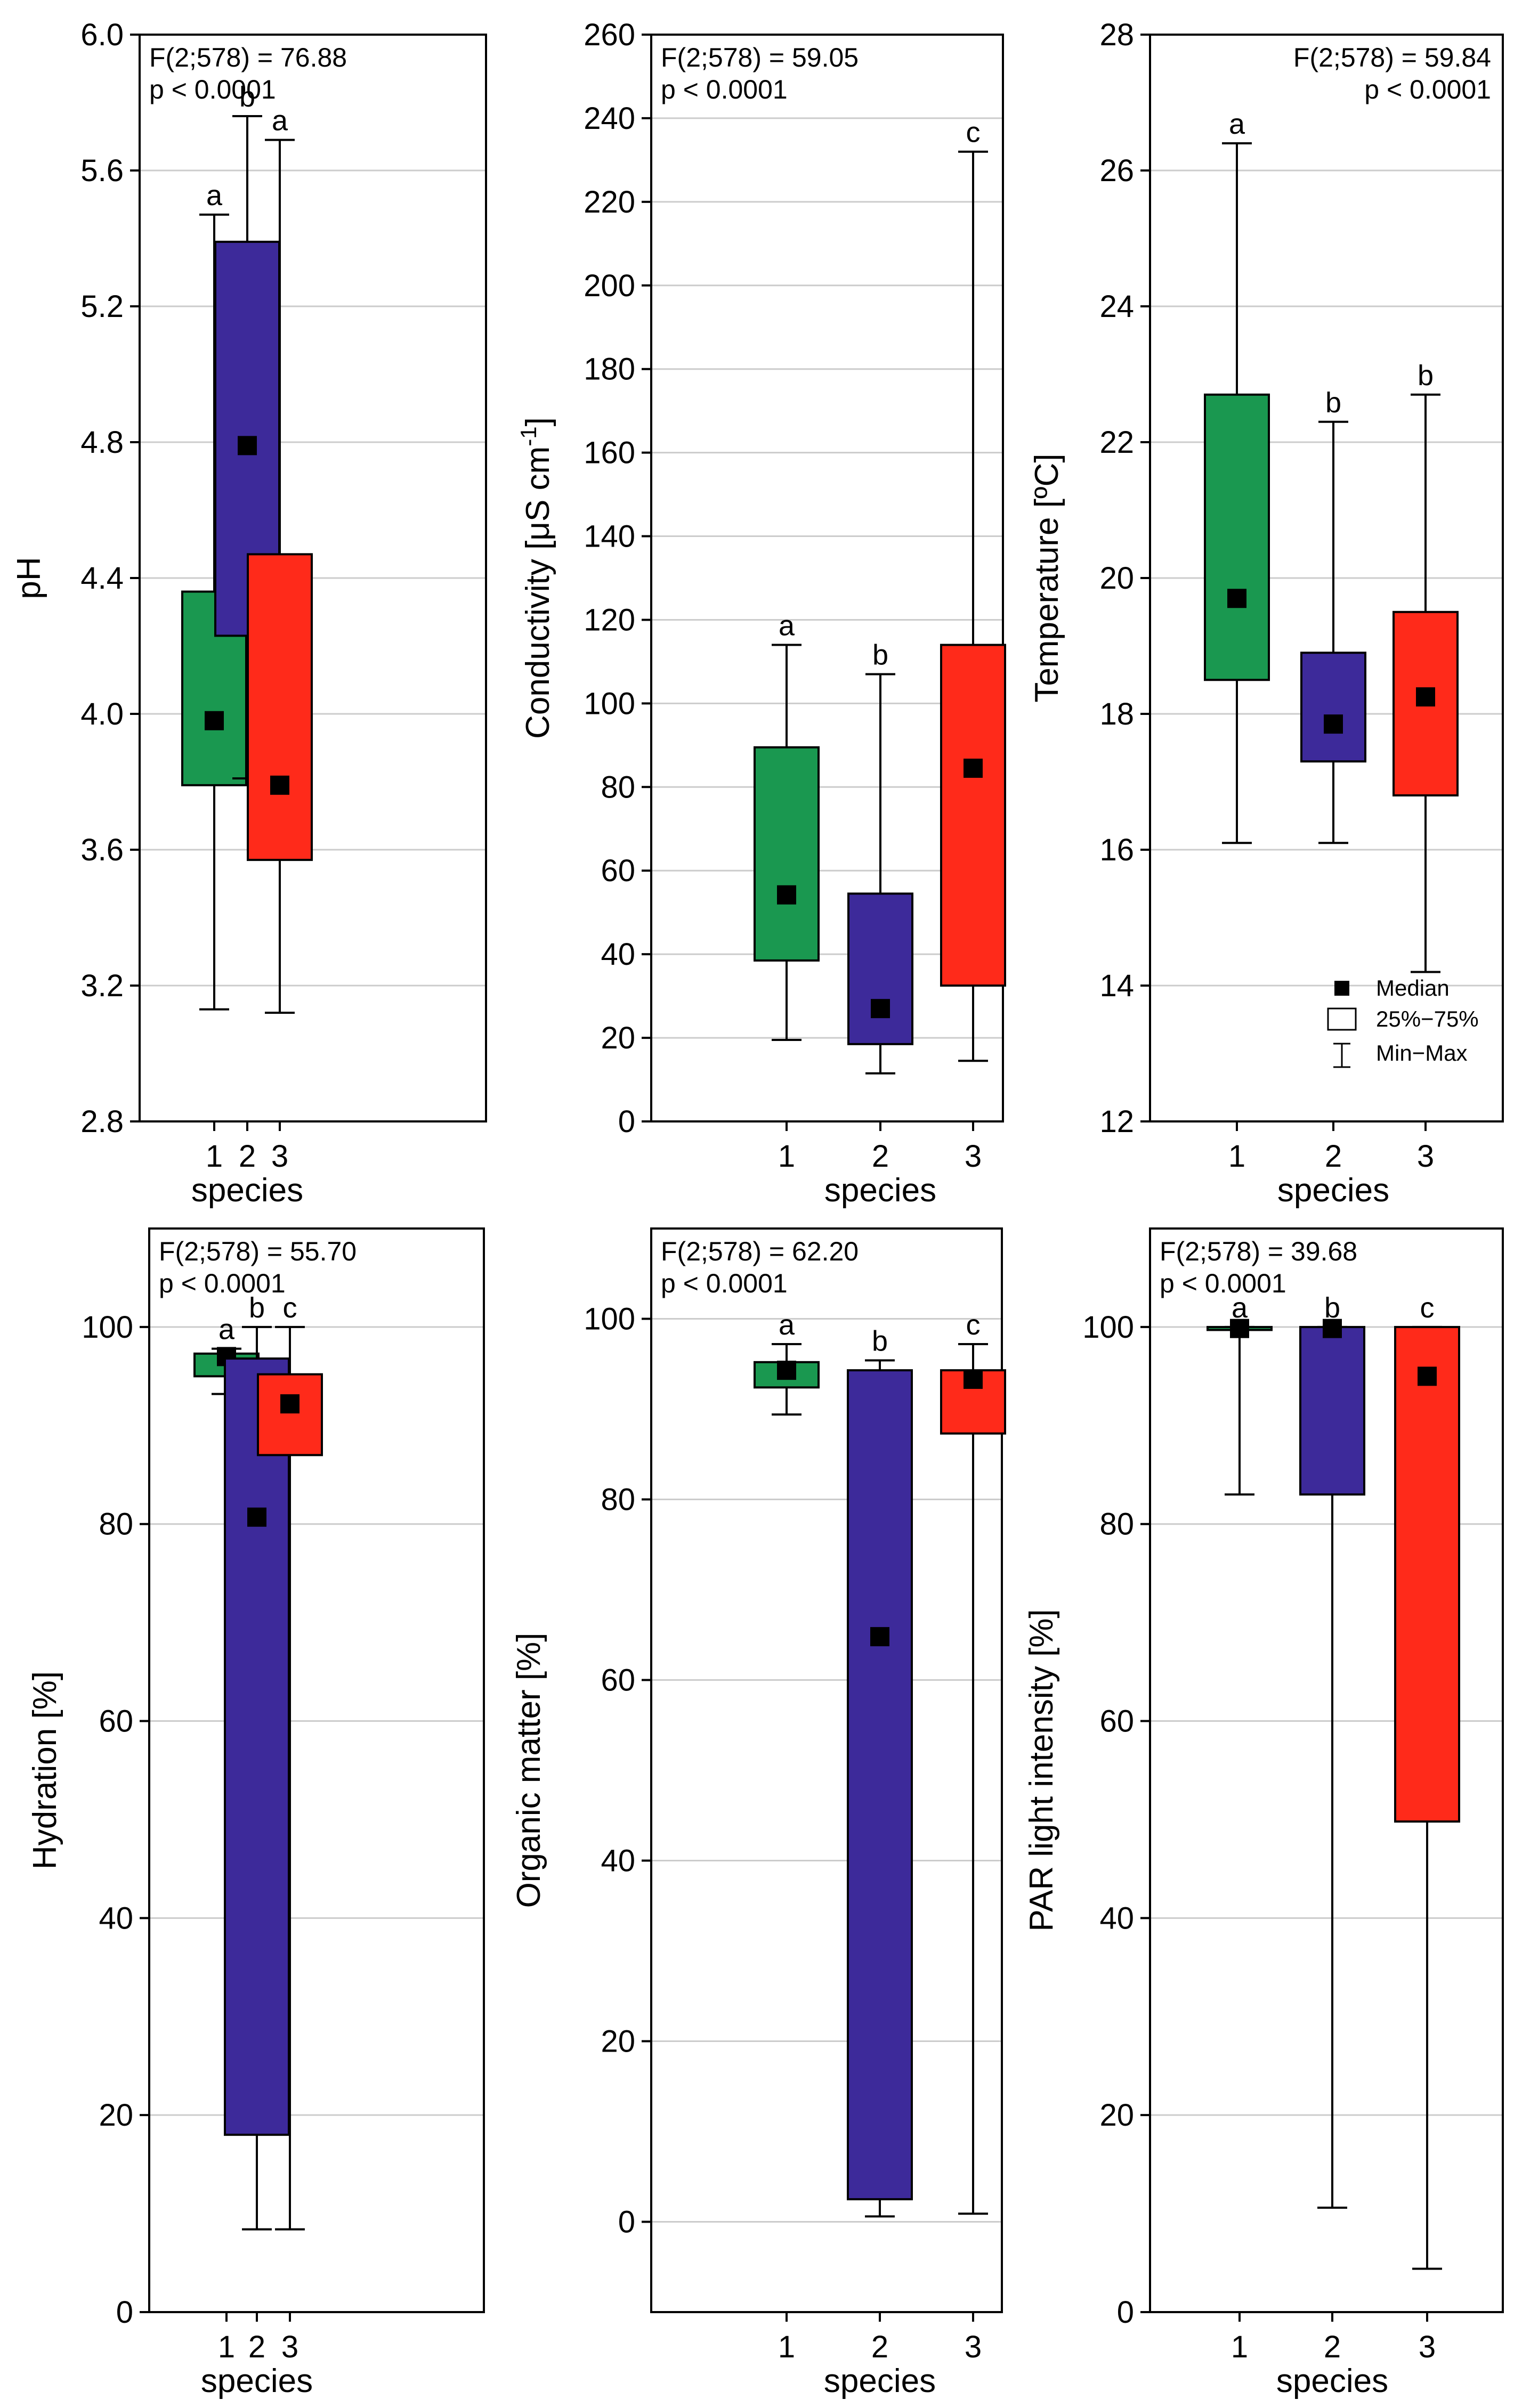 Image resolution: width=1522 pixels, height=2408 pixels. What do you see at coordinates (102, 714) in the screenshot?
I see `y-tick-label: 4.0` at bounding box center [102, 714].